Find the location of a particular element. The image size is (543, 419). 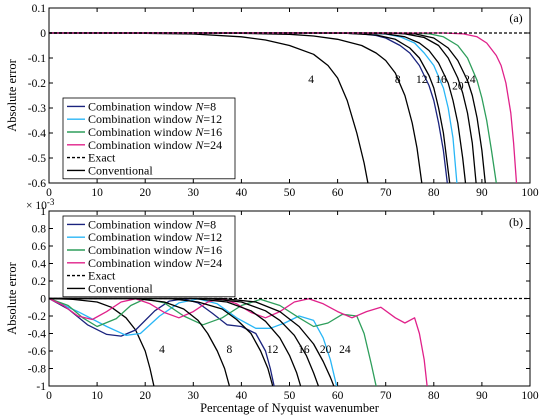

x-axis-title: Percentage of Nyquist wavenumber is located at coordinates (290, 408).